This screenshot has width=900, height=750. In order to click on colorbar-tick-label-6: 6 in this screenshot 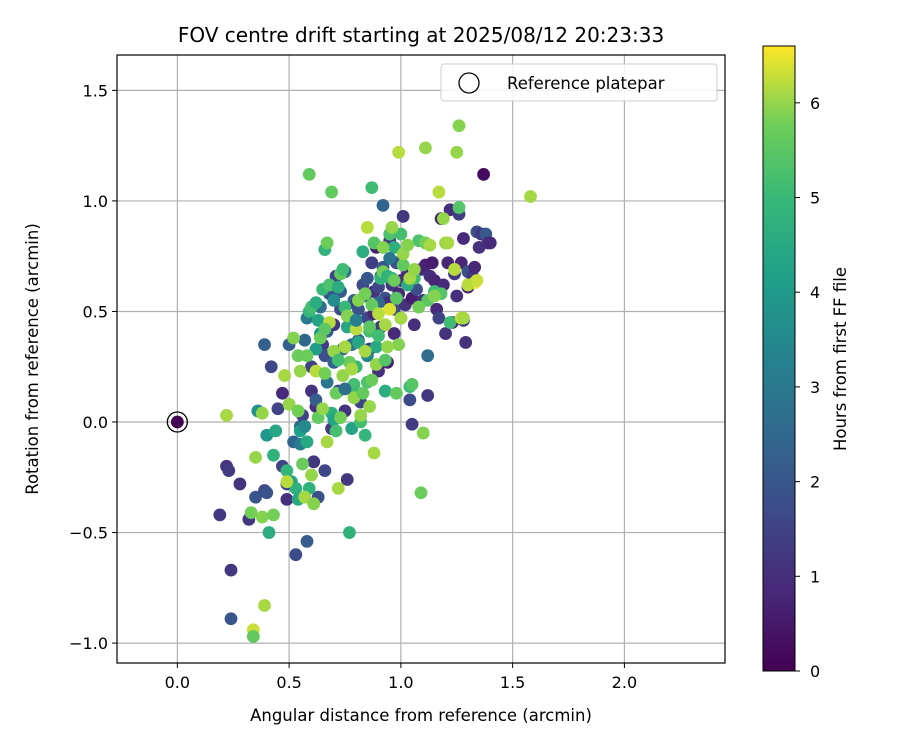, I will do `click(815, 103)`.